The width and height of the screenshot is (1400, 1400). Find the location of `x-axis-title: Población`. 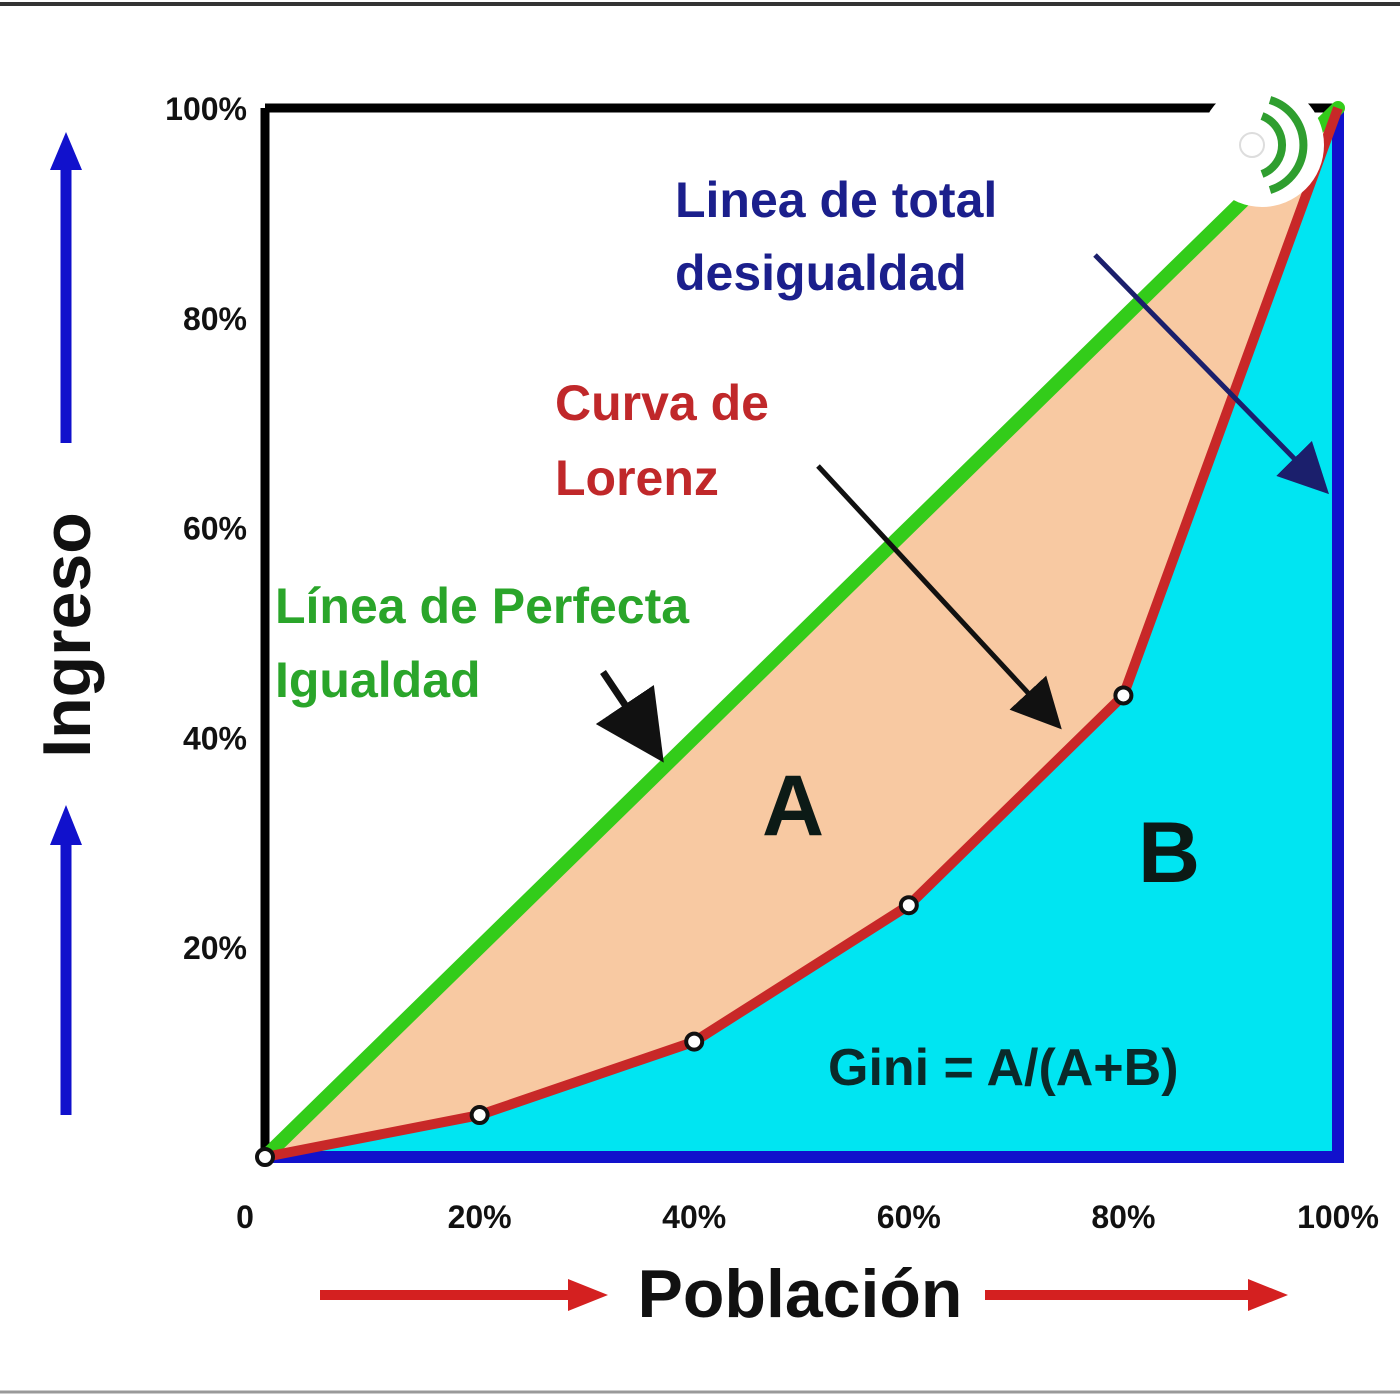

x-axis-title: Población is located at coordinates (800, 1294).